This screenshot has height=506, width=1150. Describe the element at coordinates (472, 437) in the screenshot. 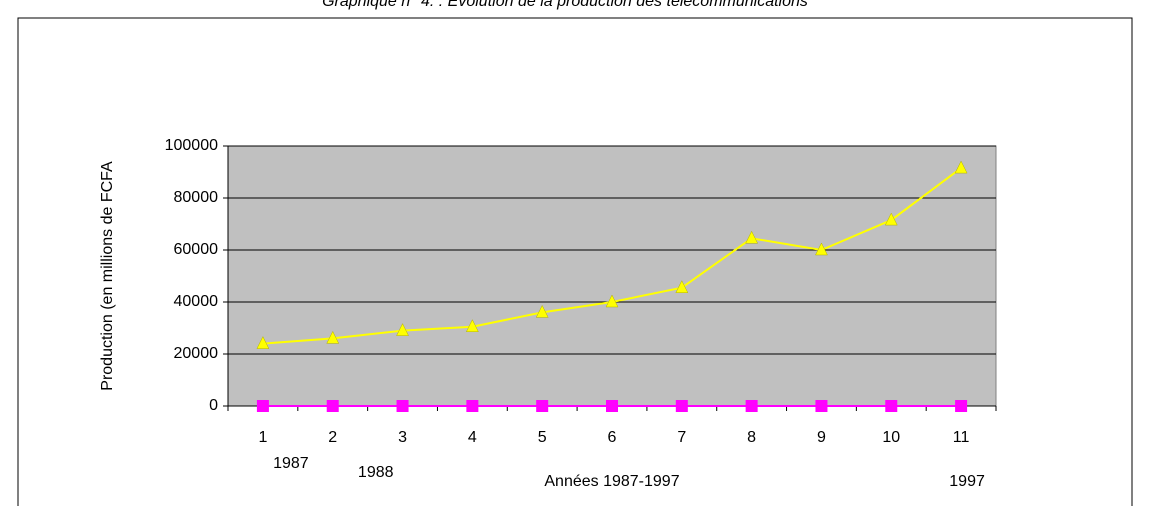

I see `x-tick-label: 4` at that location.